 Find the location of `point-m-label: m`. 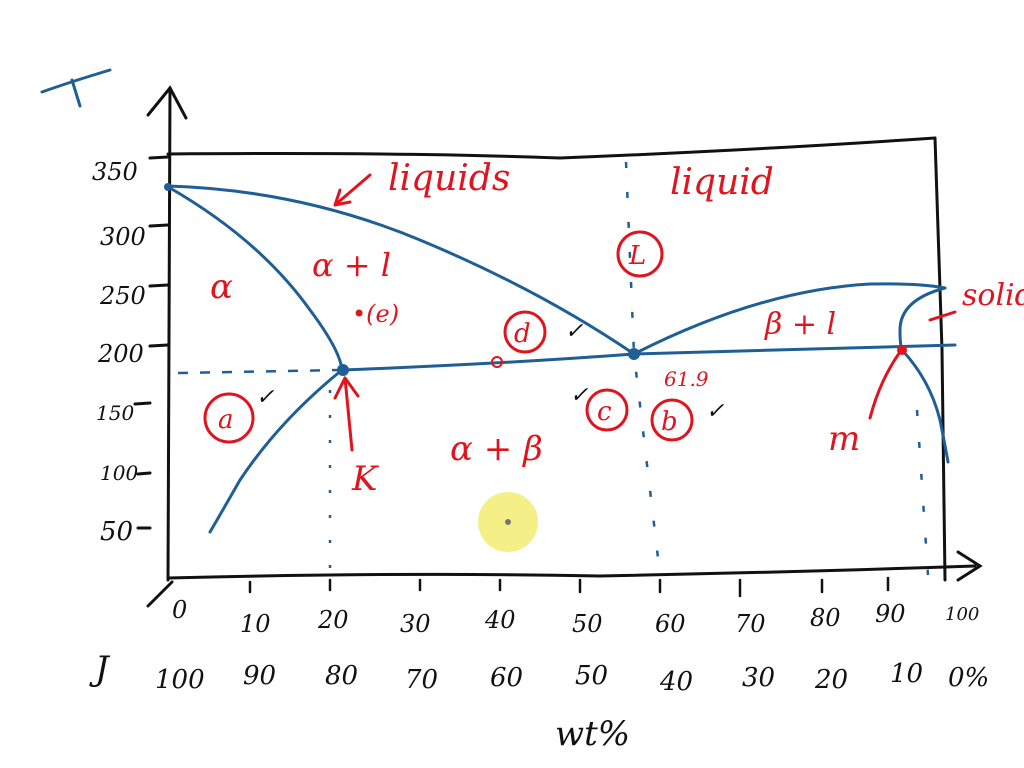

point-m-label: m is located at coordinates (844, 439).